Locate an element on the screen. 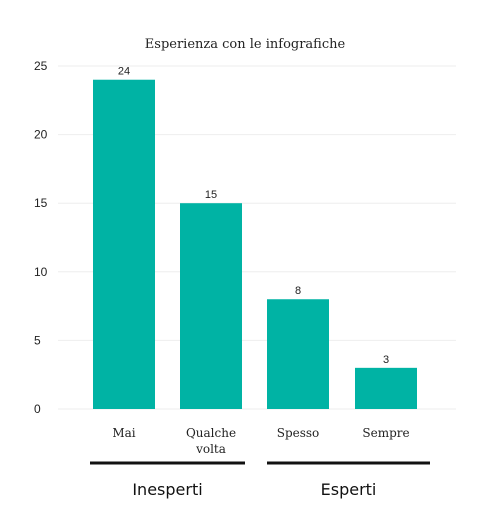 Image resolution: width=477 pixels, height=516 pixels. data-label: 3 is located at coordinates (386, 360).